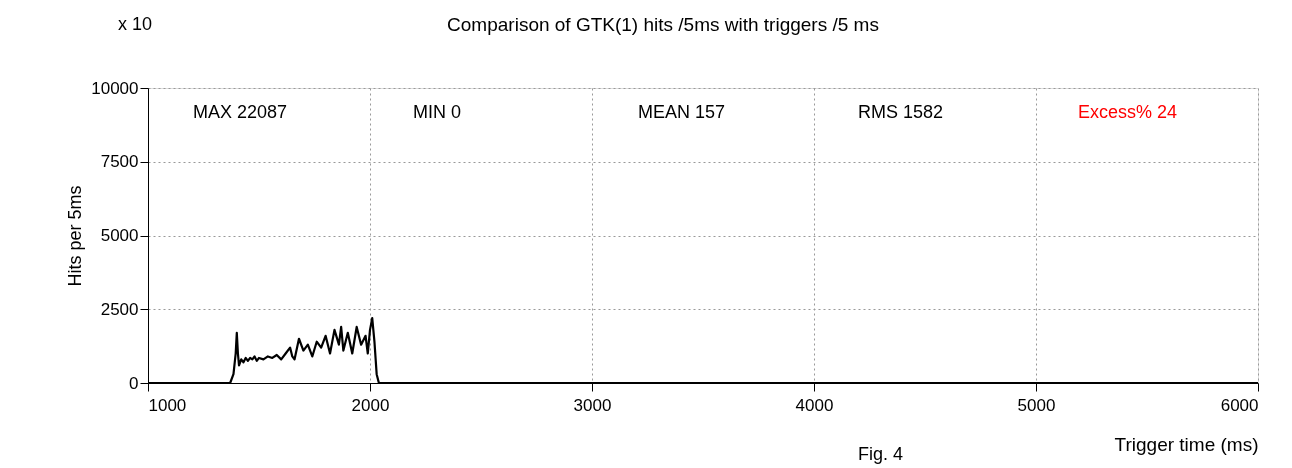 The image size is (1292, 468). I want to click on x-tick-label: 4000, so click(814, 405).